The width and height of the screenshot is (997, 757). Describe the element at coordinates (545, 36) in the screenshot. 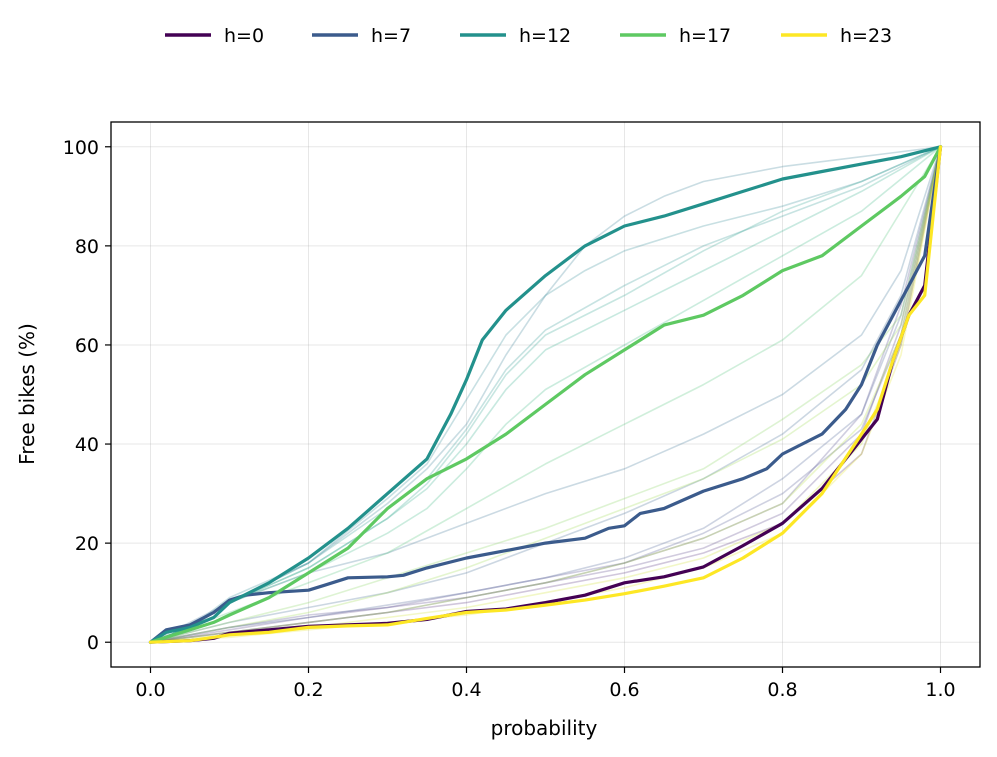

I see `legend-label-h=12: h=12` at that location.